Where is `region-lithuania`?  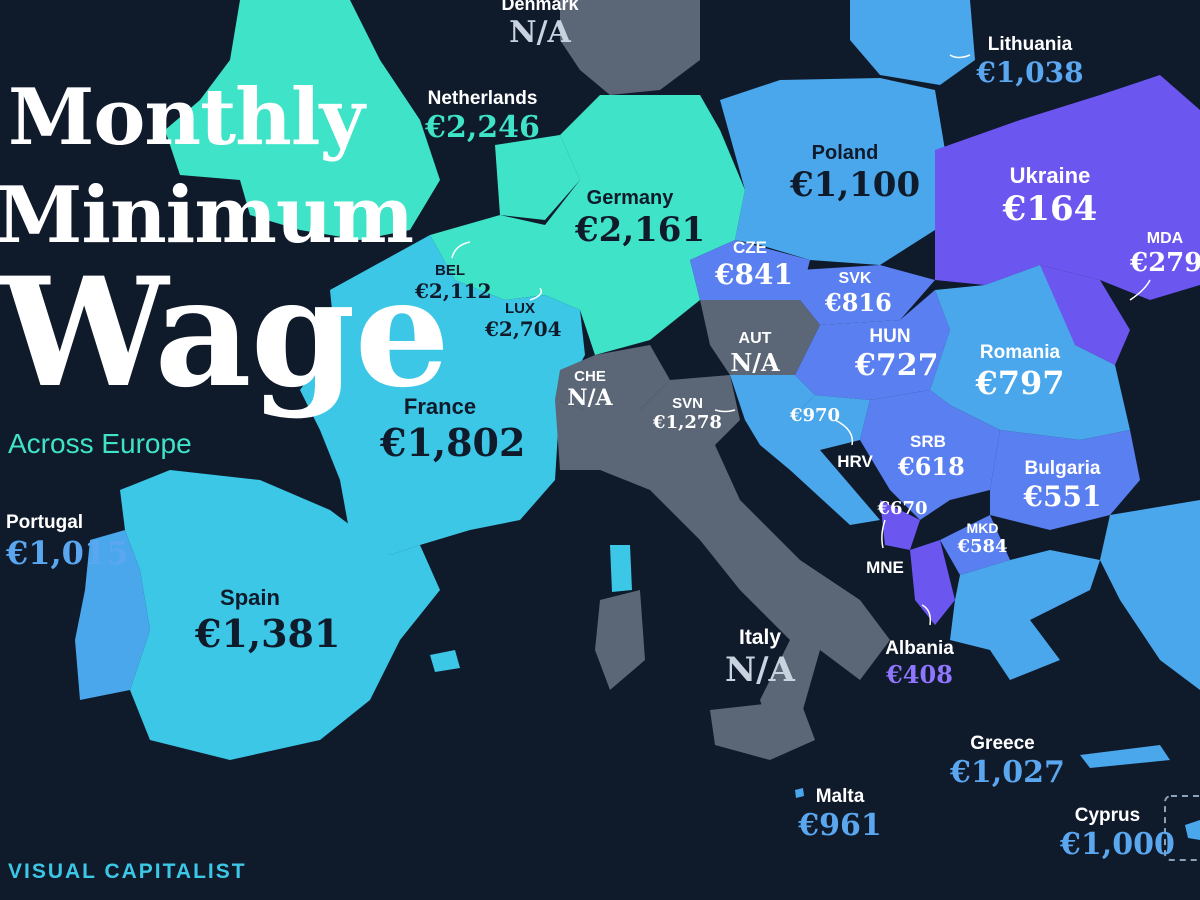 region-lithuania is located at coordinates (912, 42).